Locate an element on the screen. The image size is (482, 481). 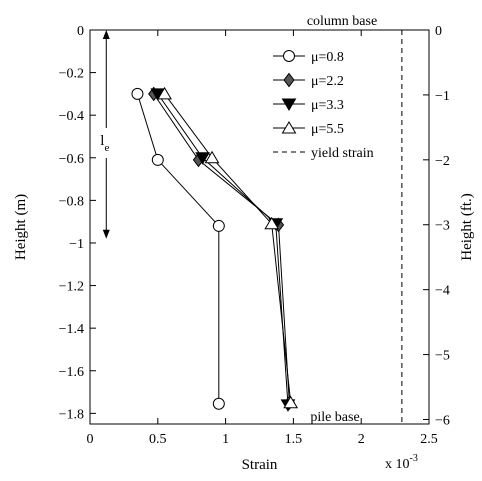
legend-entry: μ=5.5 is located at coordinates (308, 129).